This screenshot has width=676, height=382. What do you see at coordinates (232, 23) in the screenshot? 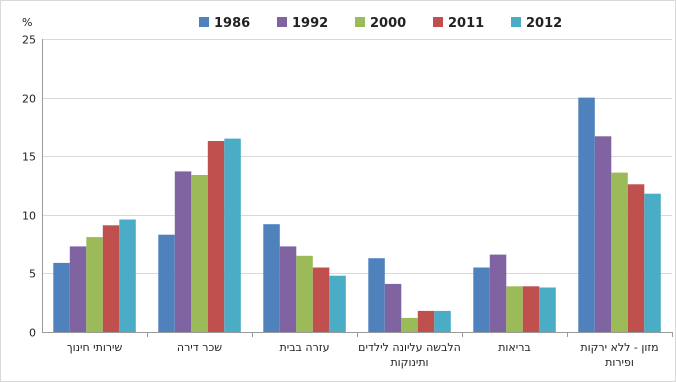
I see `legend-label: 1986` at bounding box center [232, 23].